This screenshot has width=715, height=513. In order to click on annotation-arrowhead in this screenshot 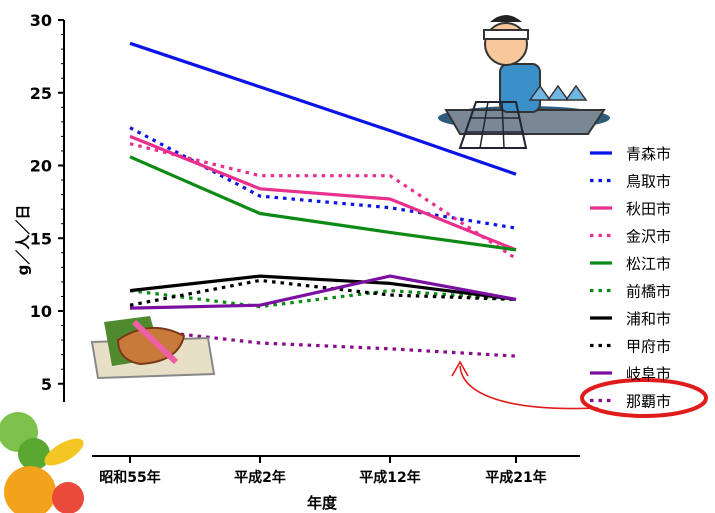, I will do `click(460, 368)`.